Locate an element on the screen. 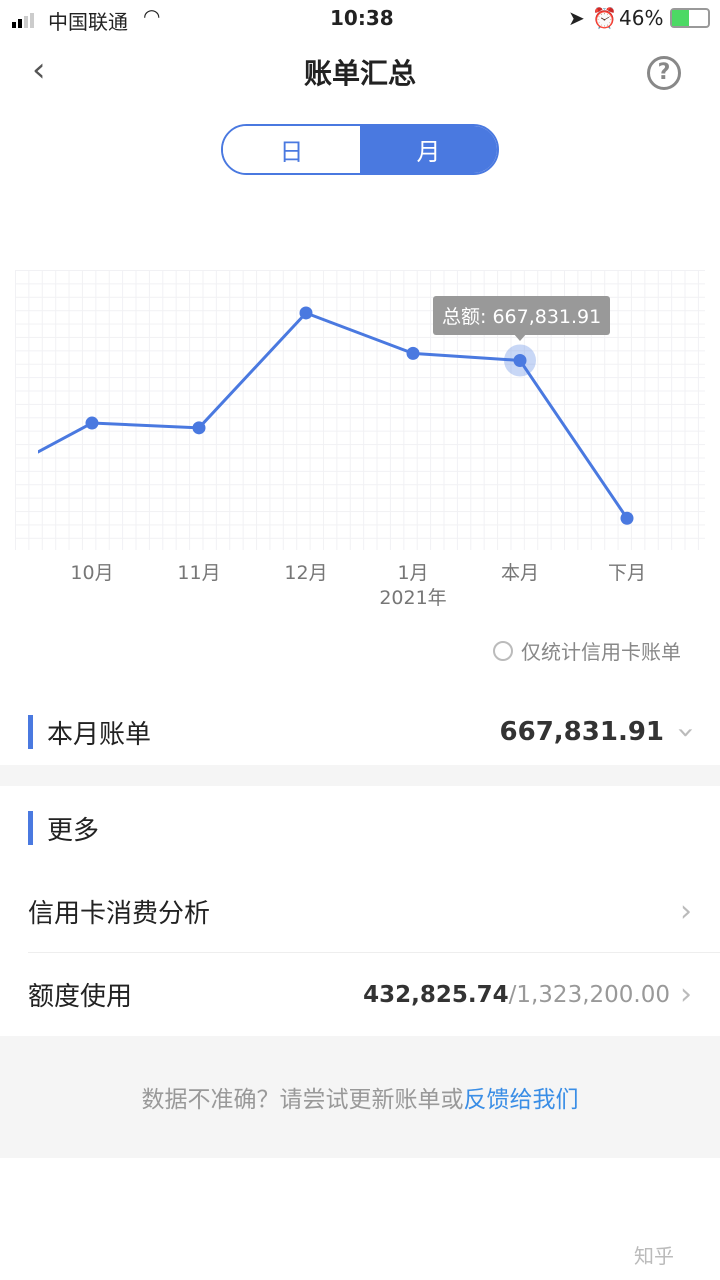  series-line is located at coordinates (333, 415).